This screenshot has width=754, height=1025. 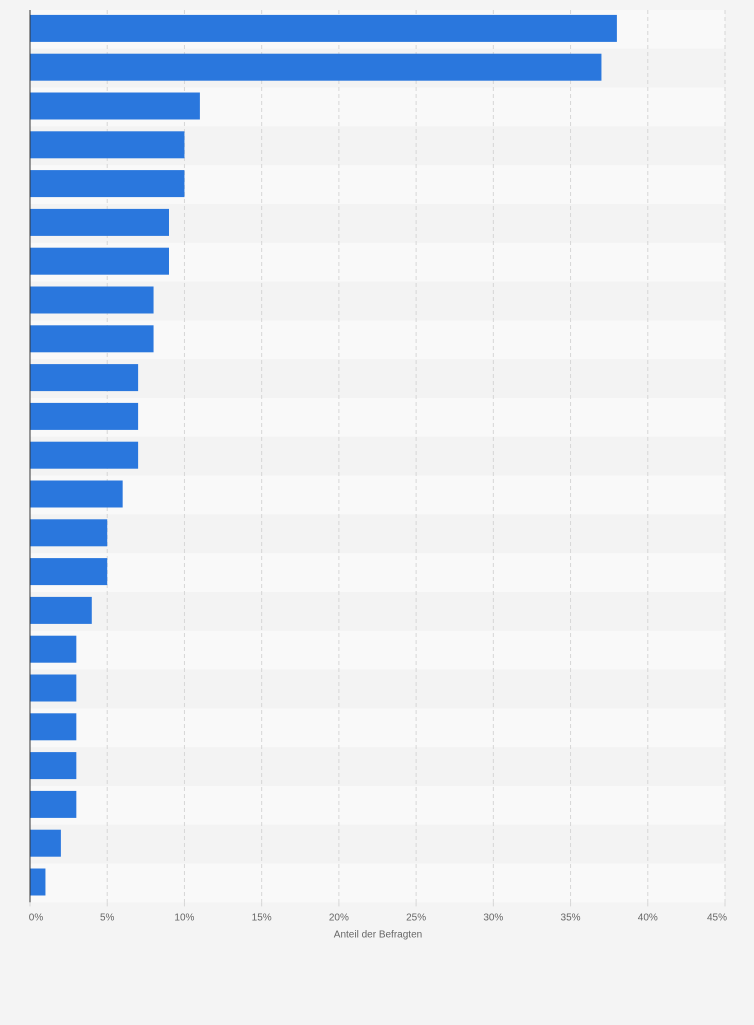 I want to click on x-tick-label: 45%, so click(x=717, y=917).